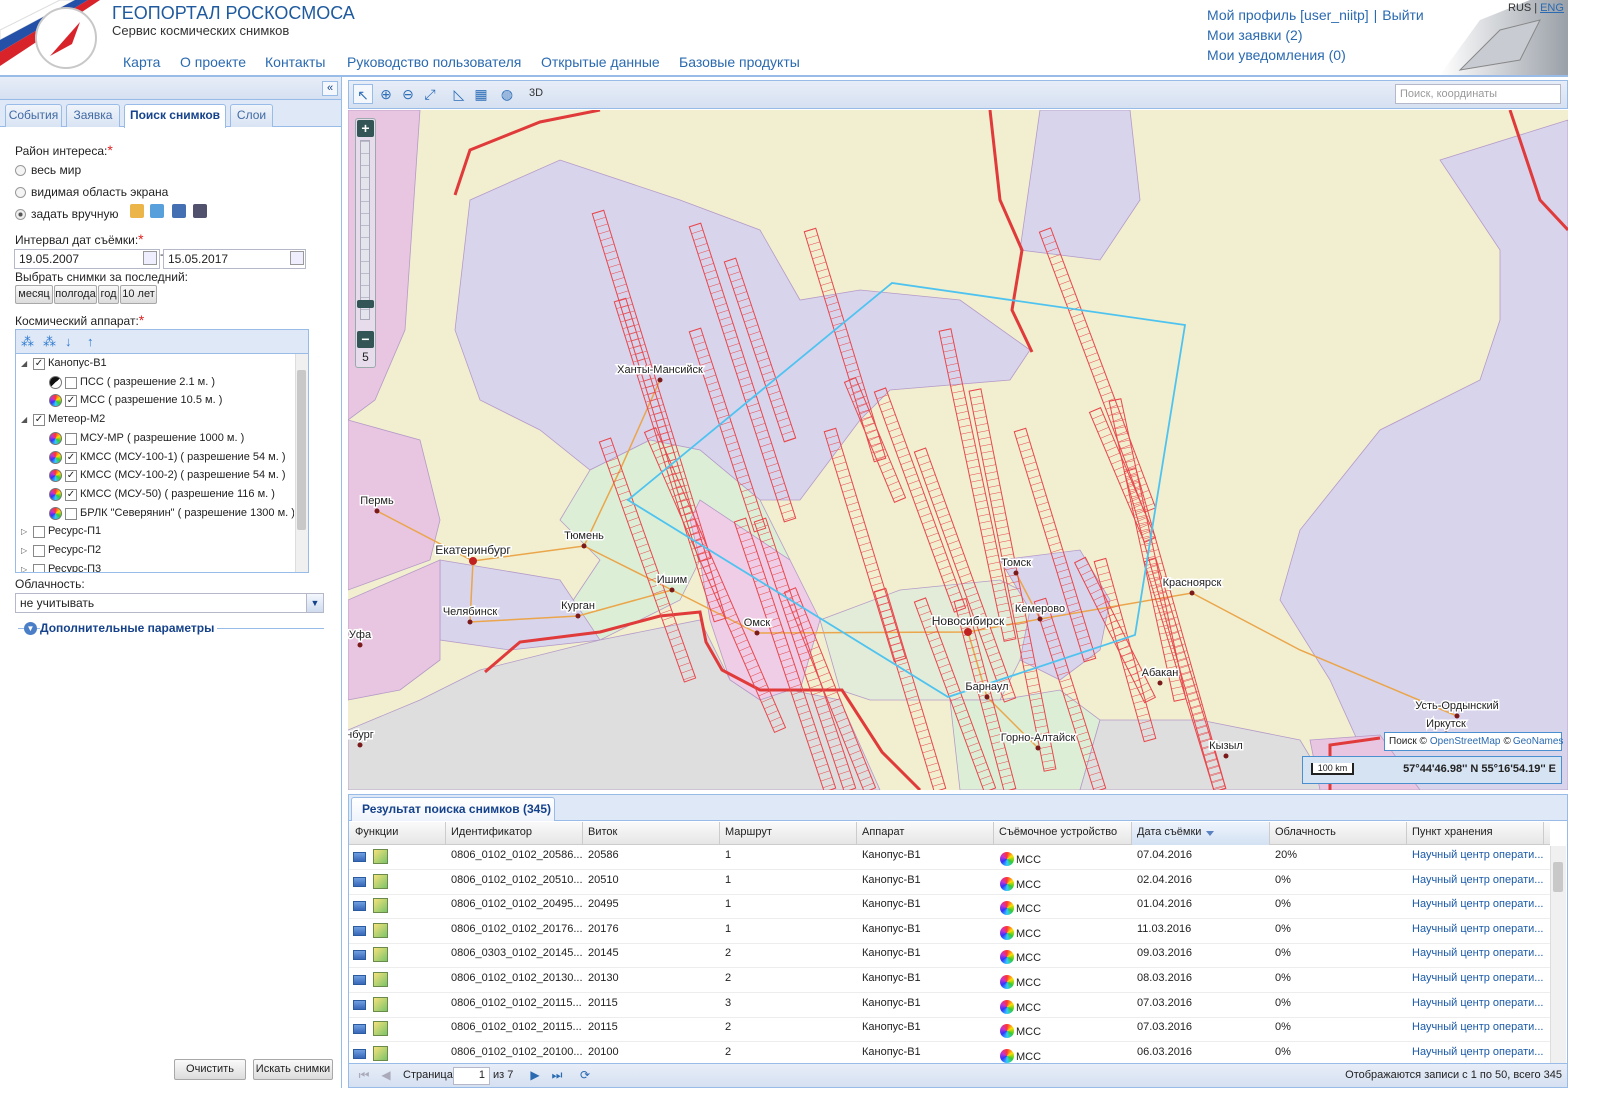 The image size is (1599, 1110). What do you see at coordinates (210, 1069) in the screenshot?
I see `action-button: Очистить` at bounding box center [210, 1069].